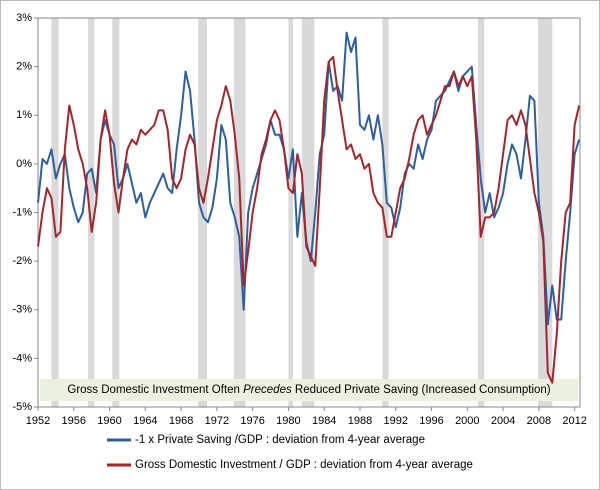  What do you see at coordinates (574, 421) in the screenshot?
I see `x-tick-label: 2012` at bounding box center [574, 421].